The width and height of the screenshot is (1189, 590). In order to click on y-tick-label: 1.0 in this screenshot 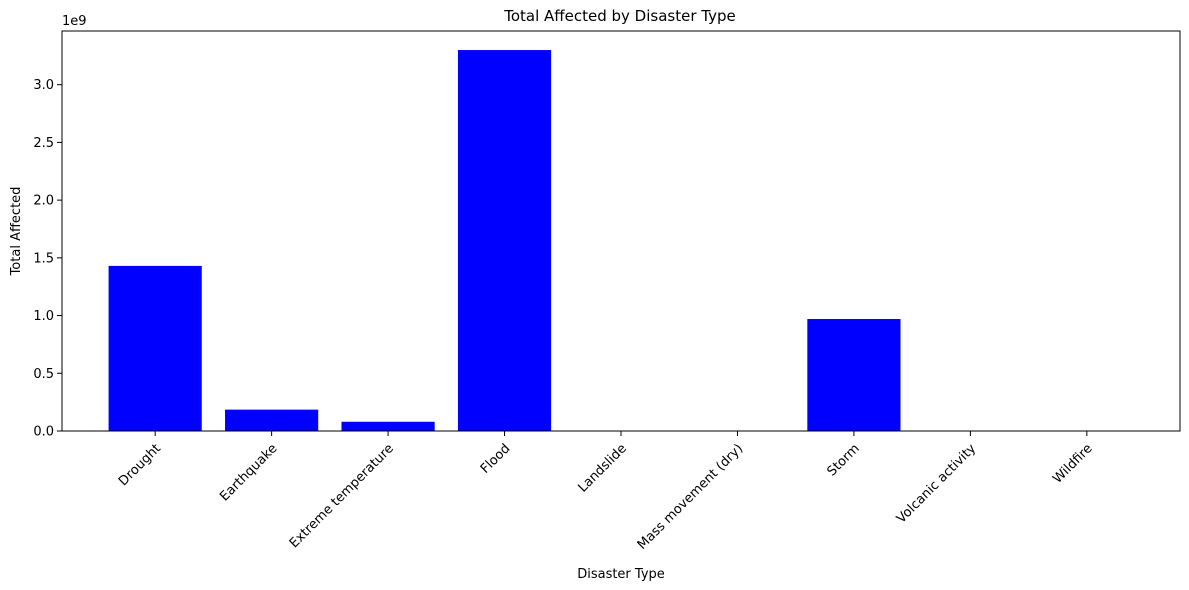, I will do `click(43, 316)`.